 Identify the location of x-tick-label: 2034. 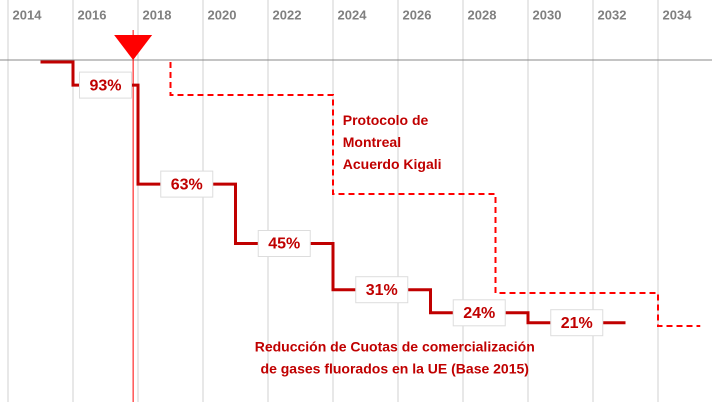
(678, 14).